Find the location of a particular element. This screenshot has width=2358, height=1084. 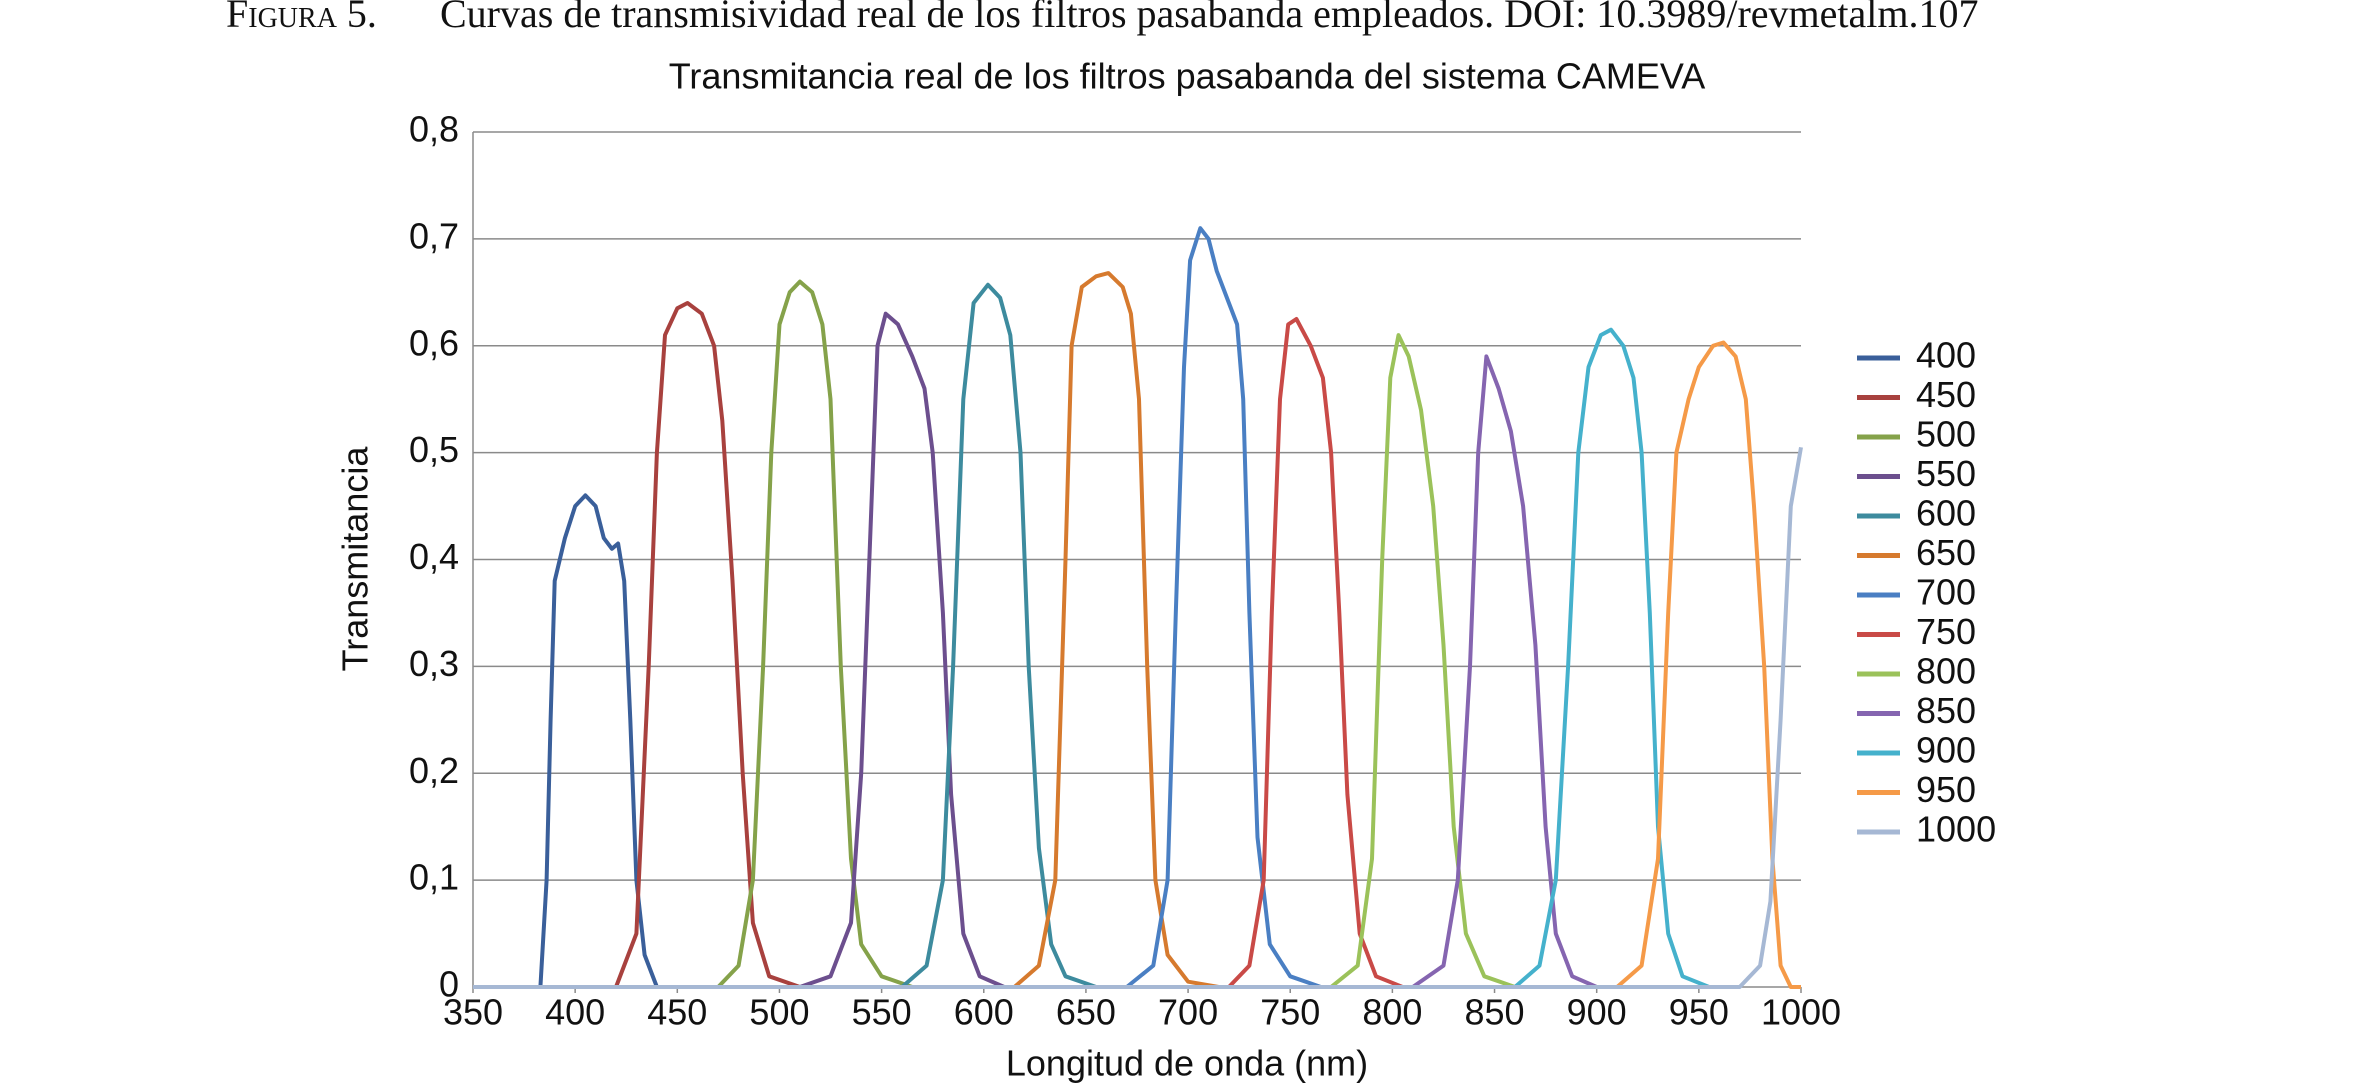

y-tick-label: 0,2 is located at coordinates (434, 770).